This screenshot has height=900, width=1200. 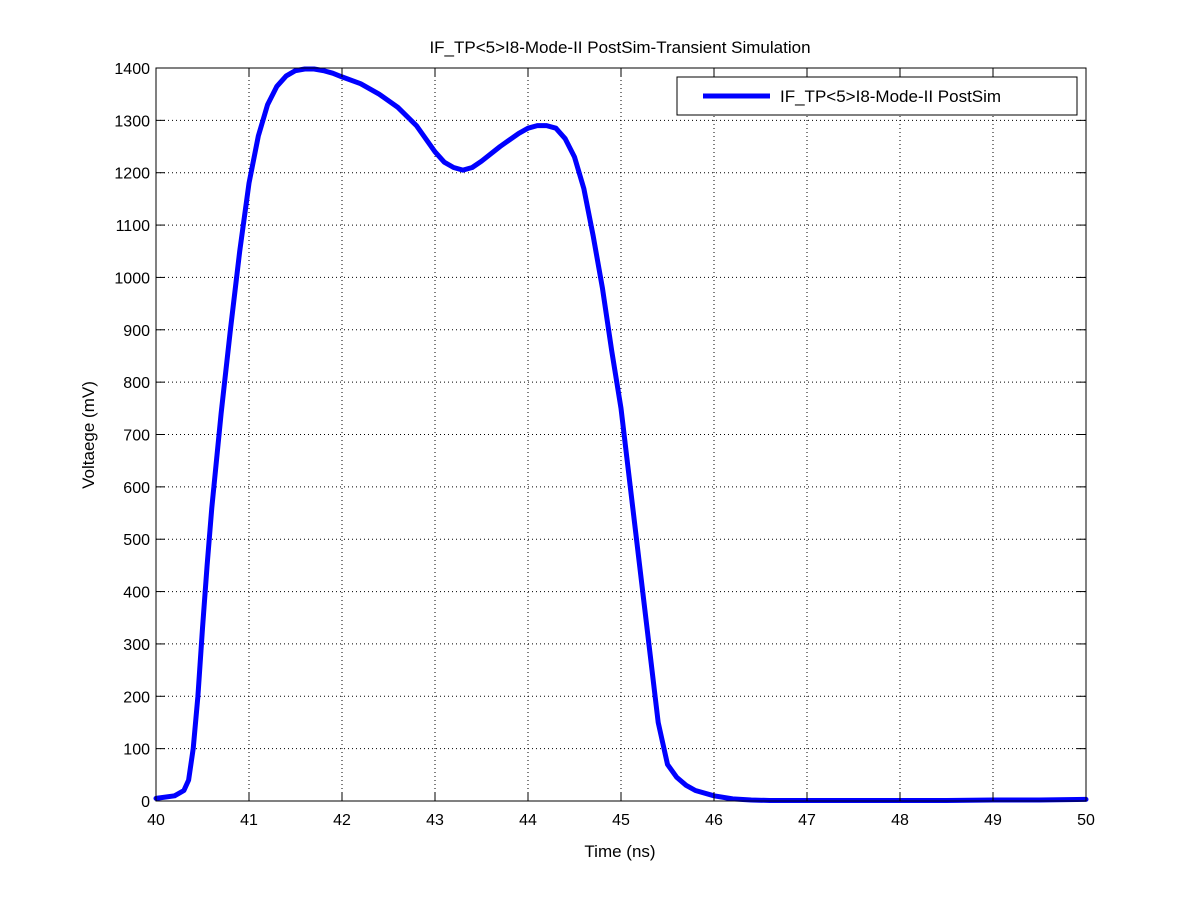 What do you see at coordinates (714, 820) in the screenshot?
I see `x-tick-label: 46` at bounding box center [714, 820].